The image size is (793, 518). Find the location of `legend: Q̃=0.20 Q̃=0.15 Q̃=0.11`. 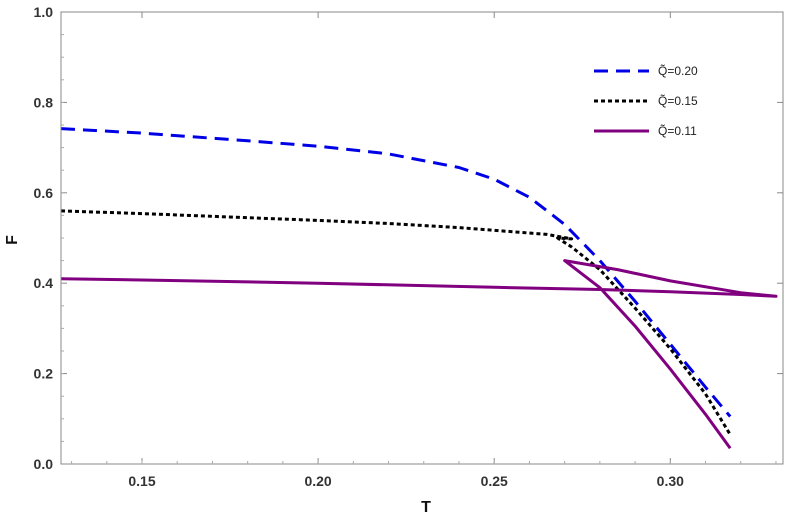

legend: Q̃=0.20 Q̃=0.15 Q̃=0.11 is located at coordinates (646, 100).